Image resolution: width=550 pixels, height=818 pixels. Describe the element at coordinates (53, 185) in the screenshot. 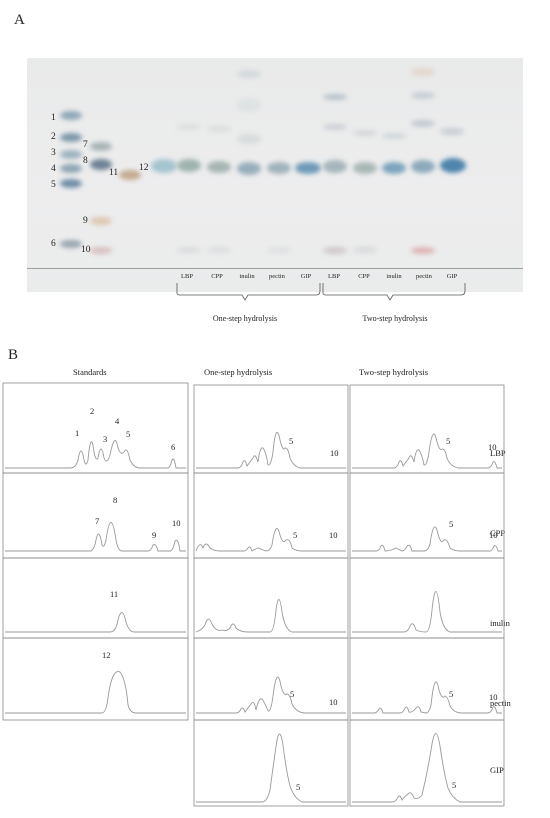

I see `tlc-standard-label: 5` at that location.